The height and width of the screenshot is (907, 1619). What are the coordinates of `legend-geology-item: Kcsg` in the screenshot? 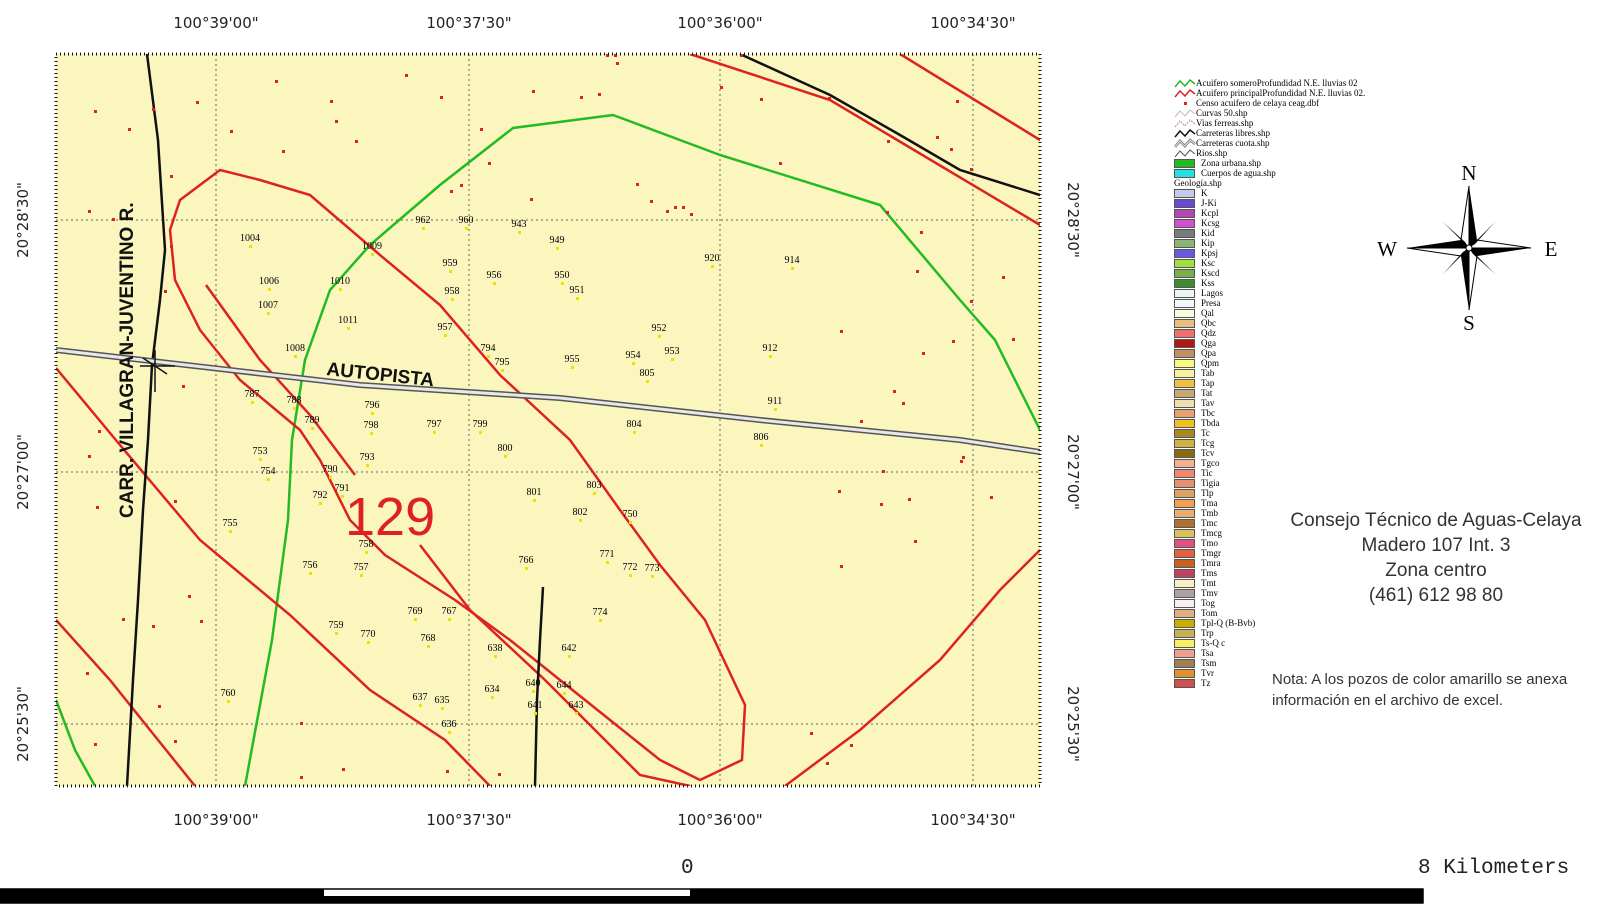 It's located at (1339, 223).